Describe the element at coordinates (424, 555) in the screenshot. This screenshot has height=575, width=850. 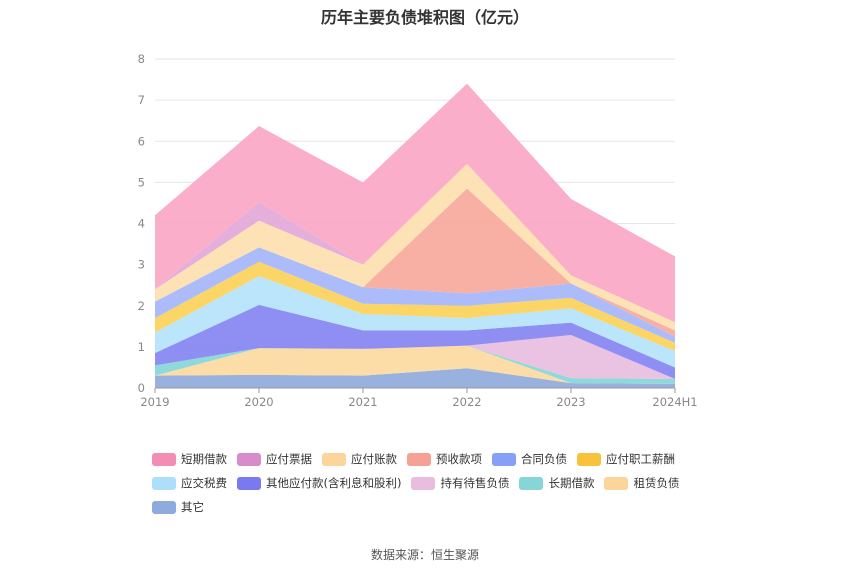
I see `data-source-note: 数据来源：恒生聚源` at that location.